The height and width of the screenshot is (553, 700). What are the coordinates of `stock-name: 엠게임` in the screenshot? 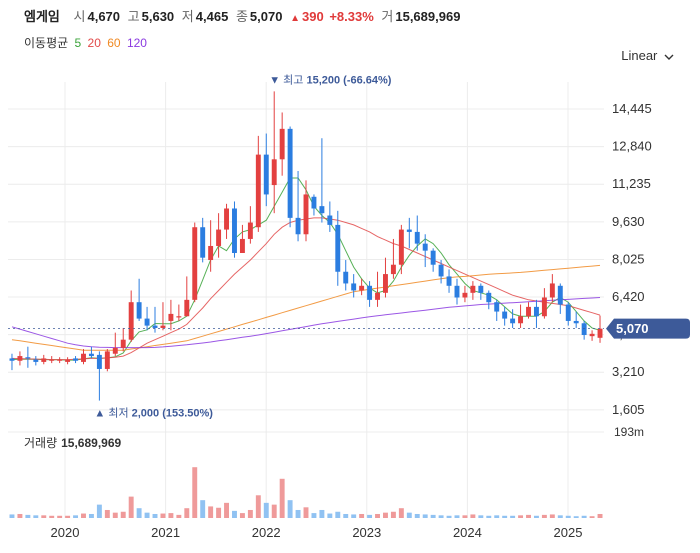 It's located at (42, 16).